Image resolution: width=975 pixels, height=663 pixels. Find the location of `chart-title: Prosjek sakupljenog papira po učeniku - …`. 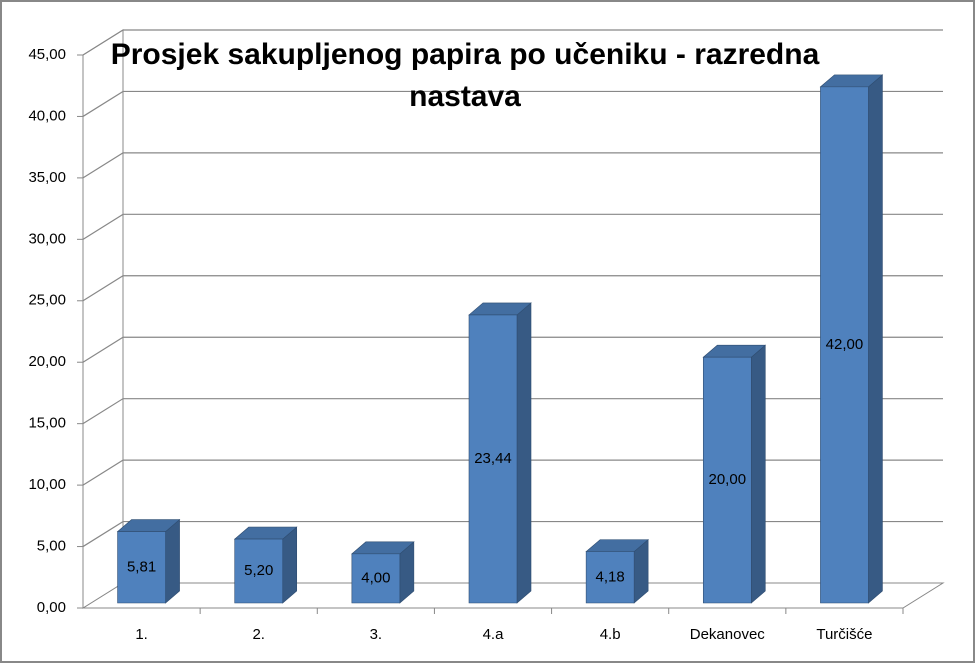

chart-title: Prosjek sakupljenog papira po učeniku - … is located at coordinates (465, 75).